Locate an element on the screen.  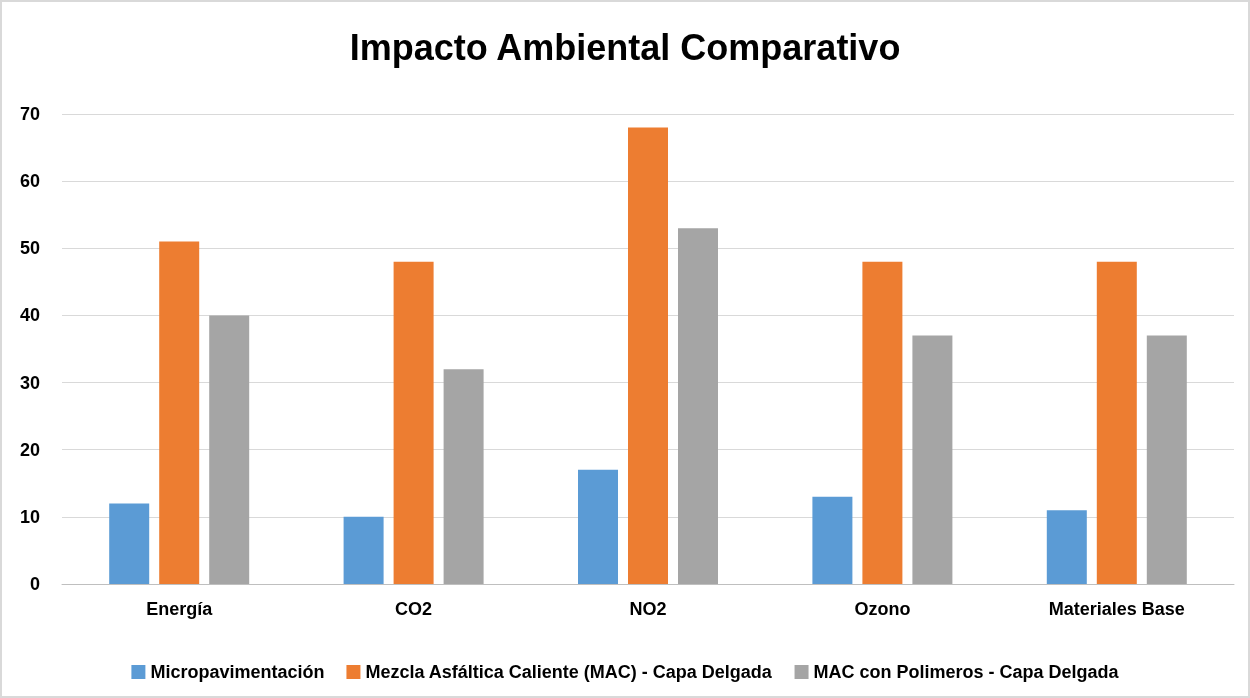
x-tick-label: Energía is located at coordinates (180, 609).